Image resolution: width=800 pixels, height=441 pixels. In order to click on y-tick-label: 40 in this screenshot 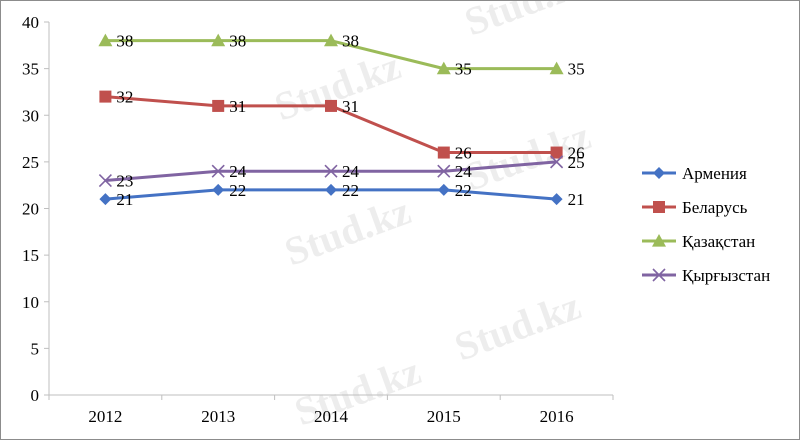, I will do `click(30, 22)`.